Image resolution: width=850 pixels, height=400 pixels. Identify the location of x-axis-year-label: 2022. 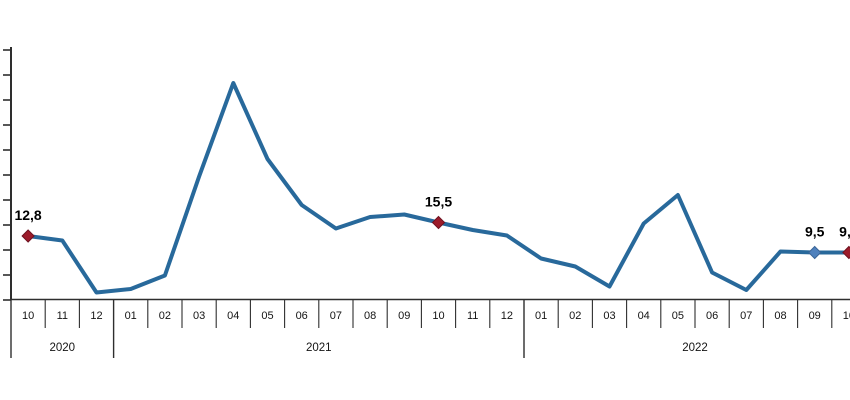
(695, 348).